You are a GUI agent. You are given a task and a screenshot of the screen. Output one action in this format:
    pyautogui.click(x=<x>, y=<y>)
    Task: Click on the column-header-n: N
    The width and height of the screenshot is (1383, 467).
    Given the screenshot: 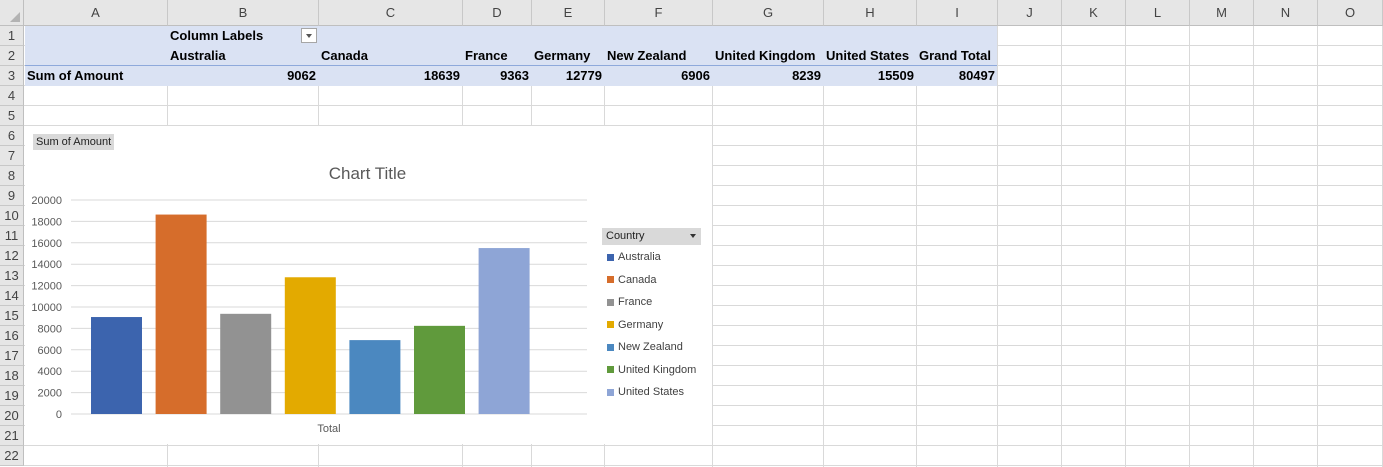 What is the action you would take?
    pyautogui.click(x=1286, y=13)
    